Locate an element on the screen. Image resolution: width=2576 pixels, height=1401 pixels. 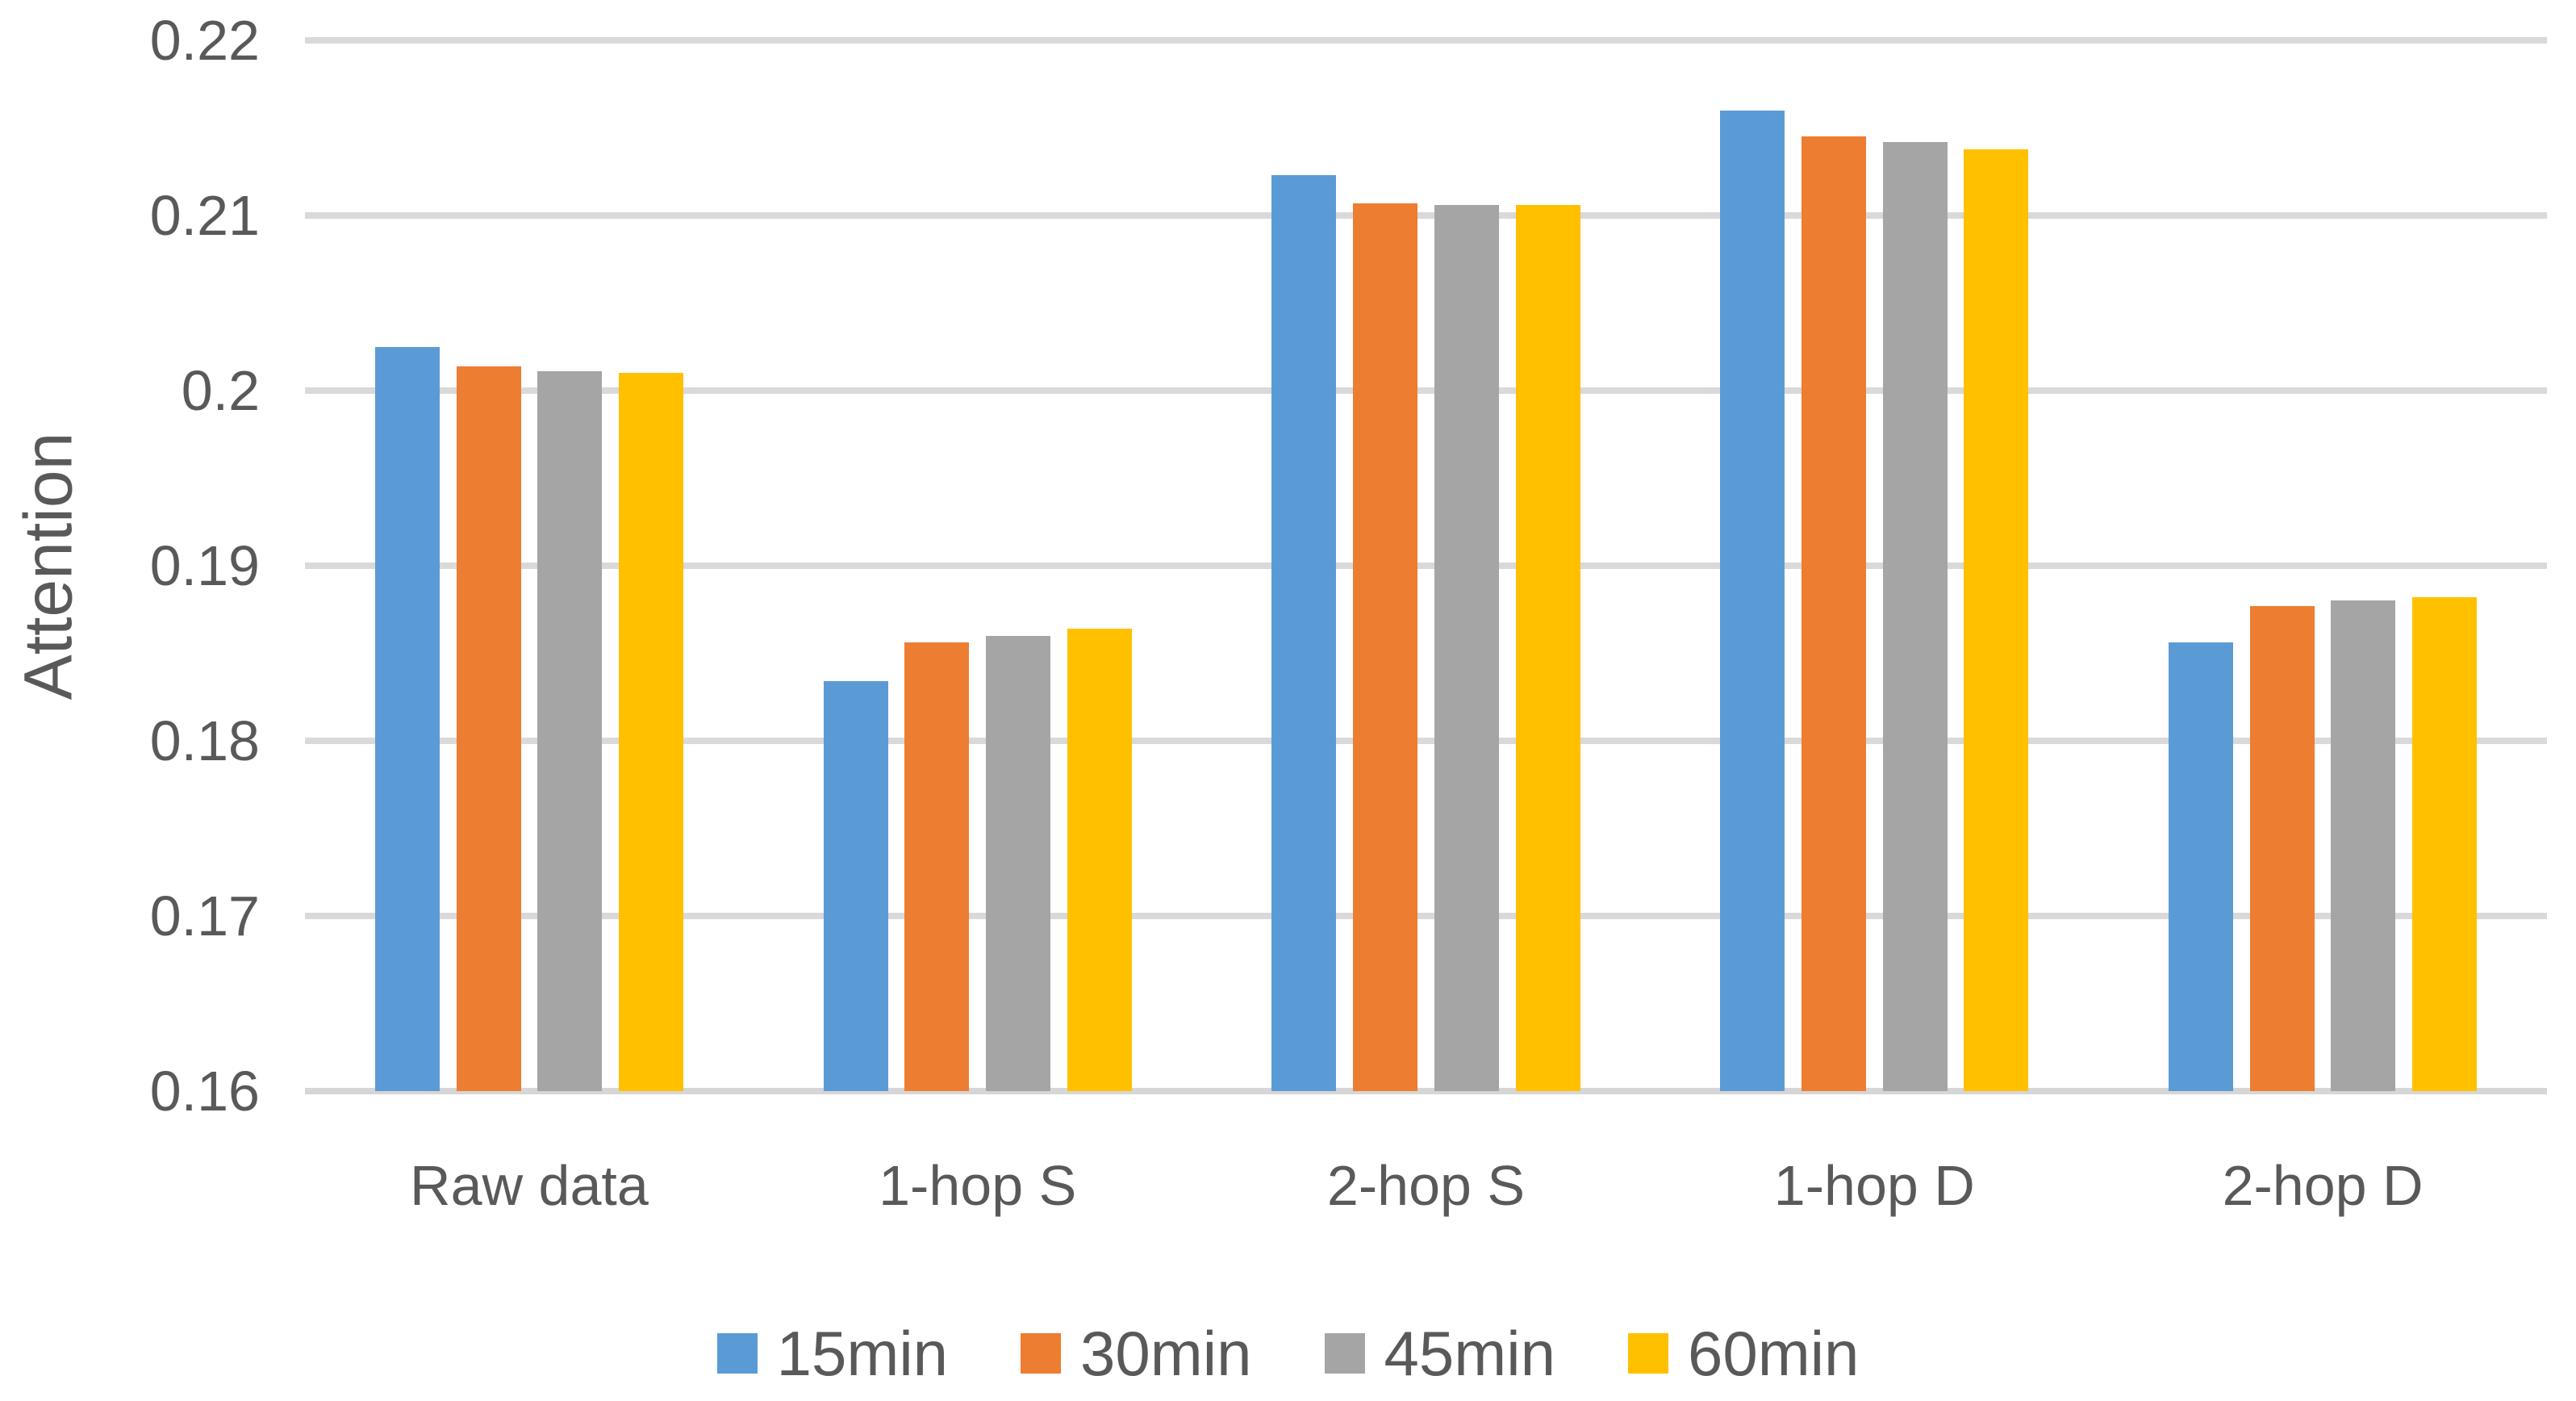
bar-30min-2-hop-d is located at coordinates (2282, 848).